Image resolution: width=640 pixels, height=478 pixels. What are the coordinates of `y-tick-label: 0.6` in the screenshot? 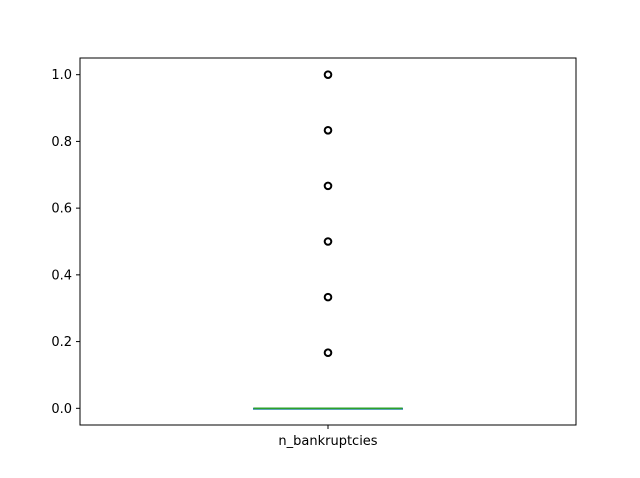 It's located at (61, 209).